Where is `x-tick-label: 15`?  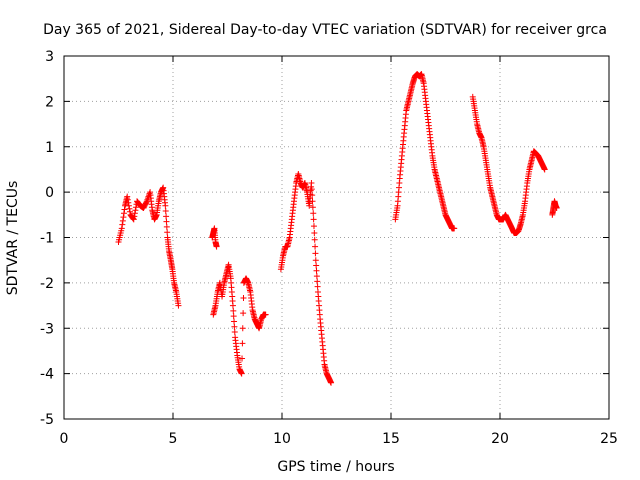 x-tick-label: 15 is located at coordinates (391, 439).